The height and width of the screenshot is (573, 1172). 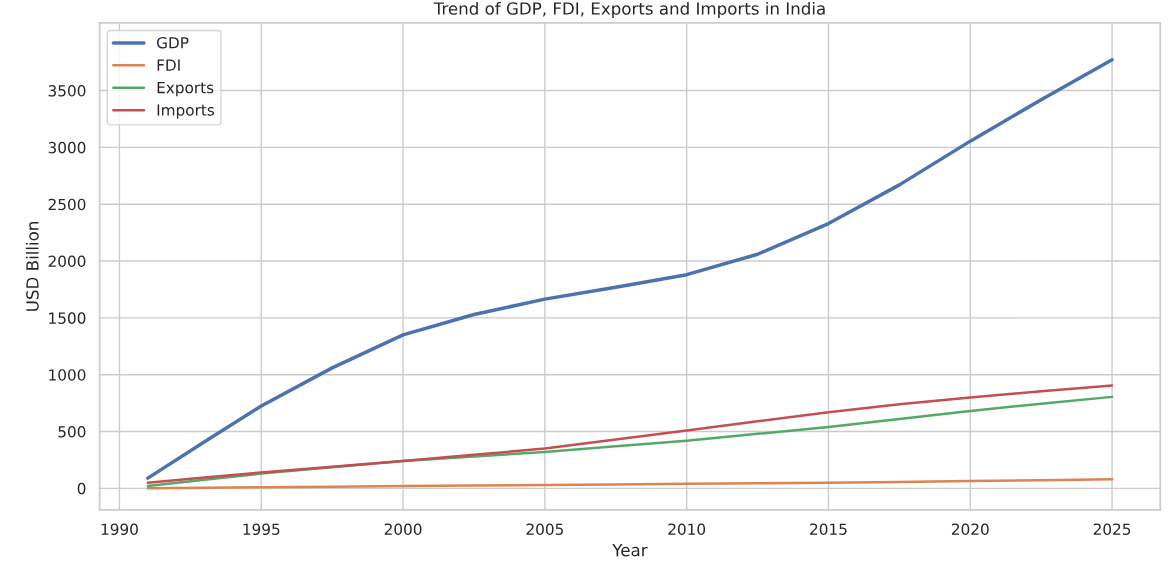 I want to click on x-tick-label: 1995, so click(x=261, y=529).